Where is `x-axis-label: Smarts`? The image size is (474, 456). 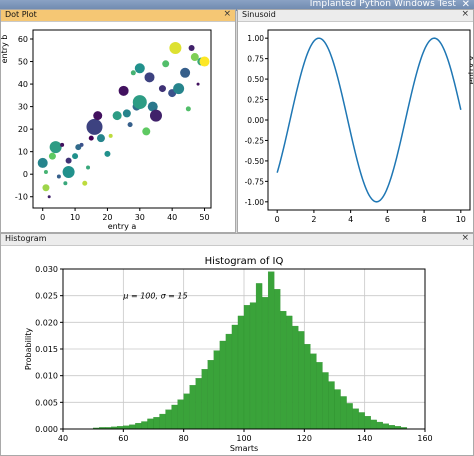
x-axis-label: Smarts is located at coordinates (244, 448).